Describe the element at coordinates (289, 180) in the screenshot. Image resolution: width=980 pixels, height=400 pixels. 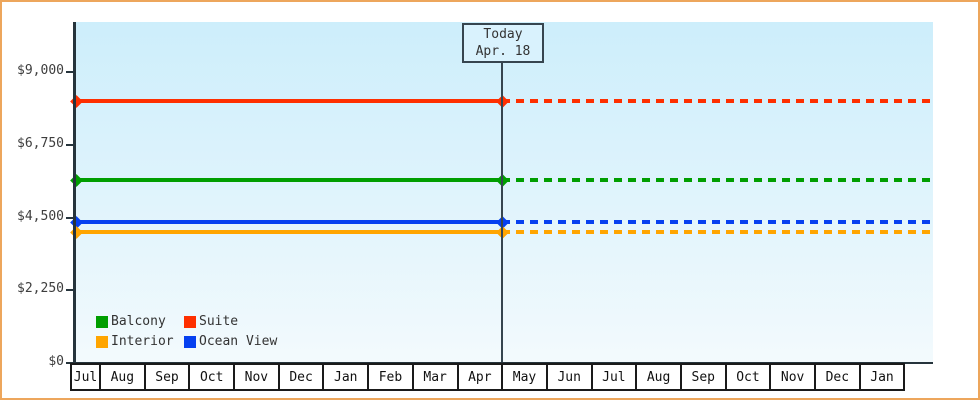
I see `price-line-solid-balcony` at that location.